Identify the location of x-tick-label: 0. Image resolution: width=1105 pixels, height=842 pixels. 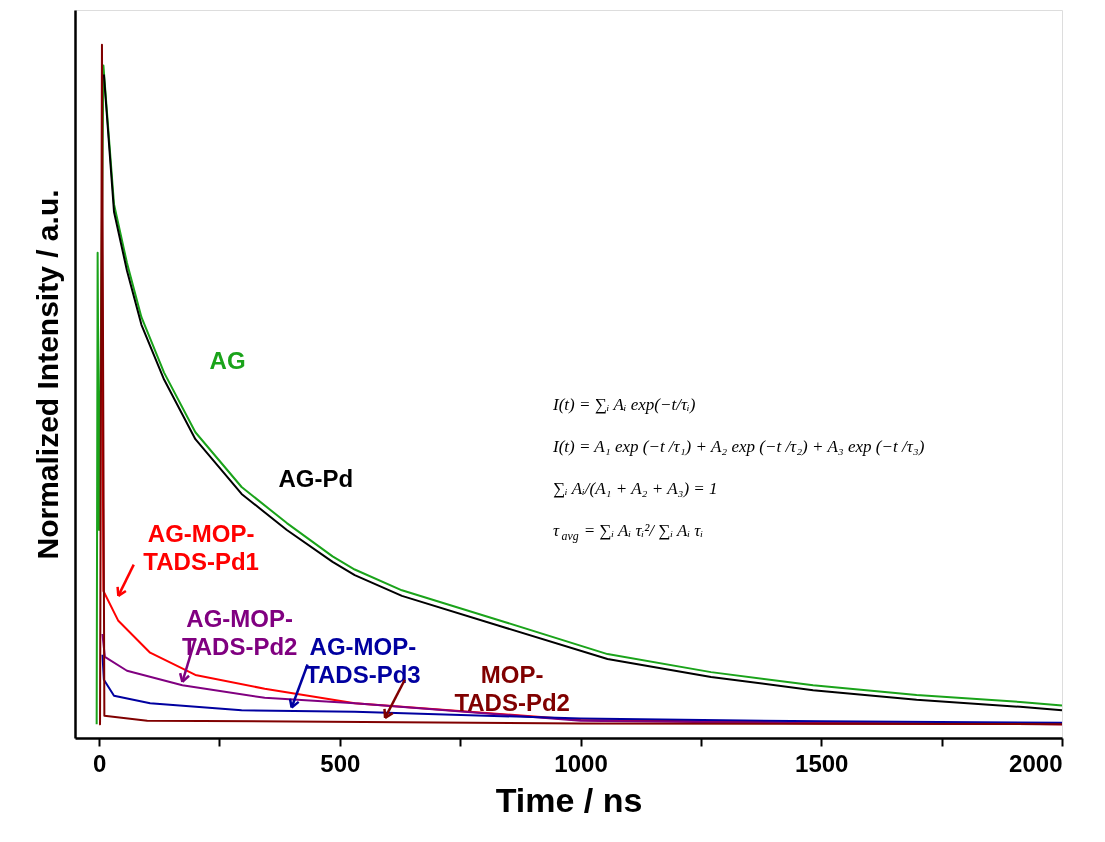
(99, 763).